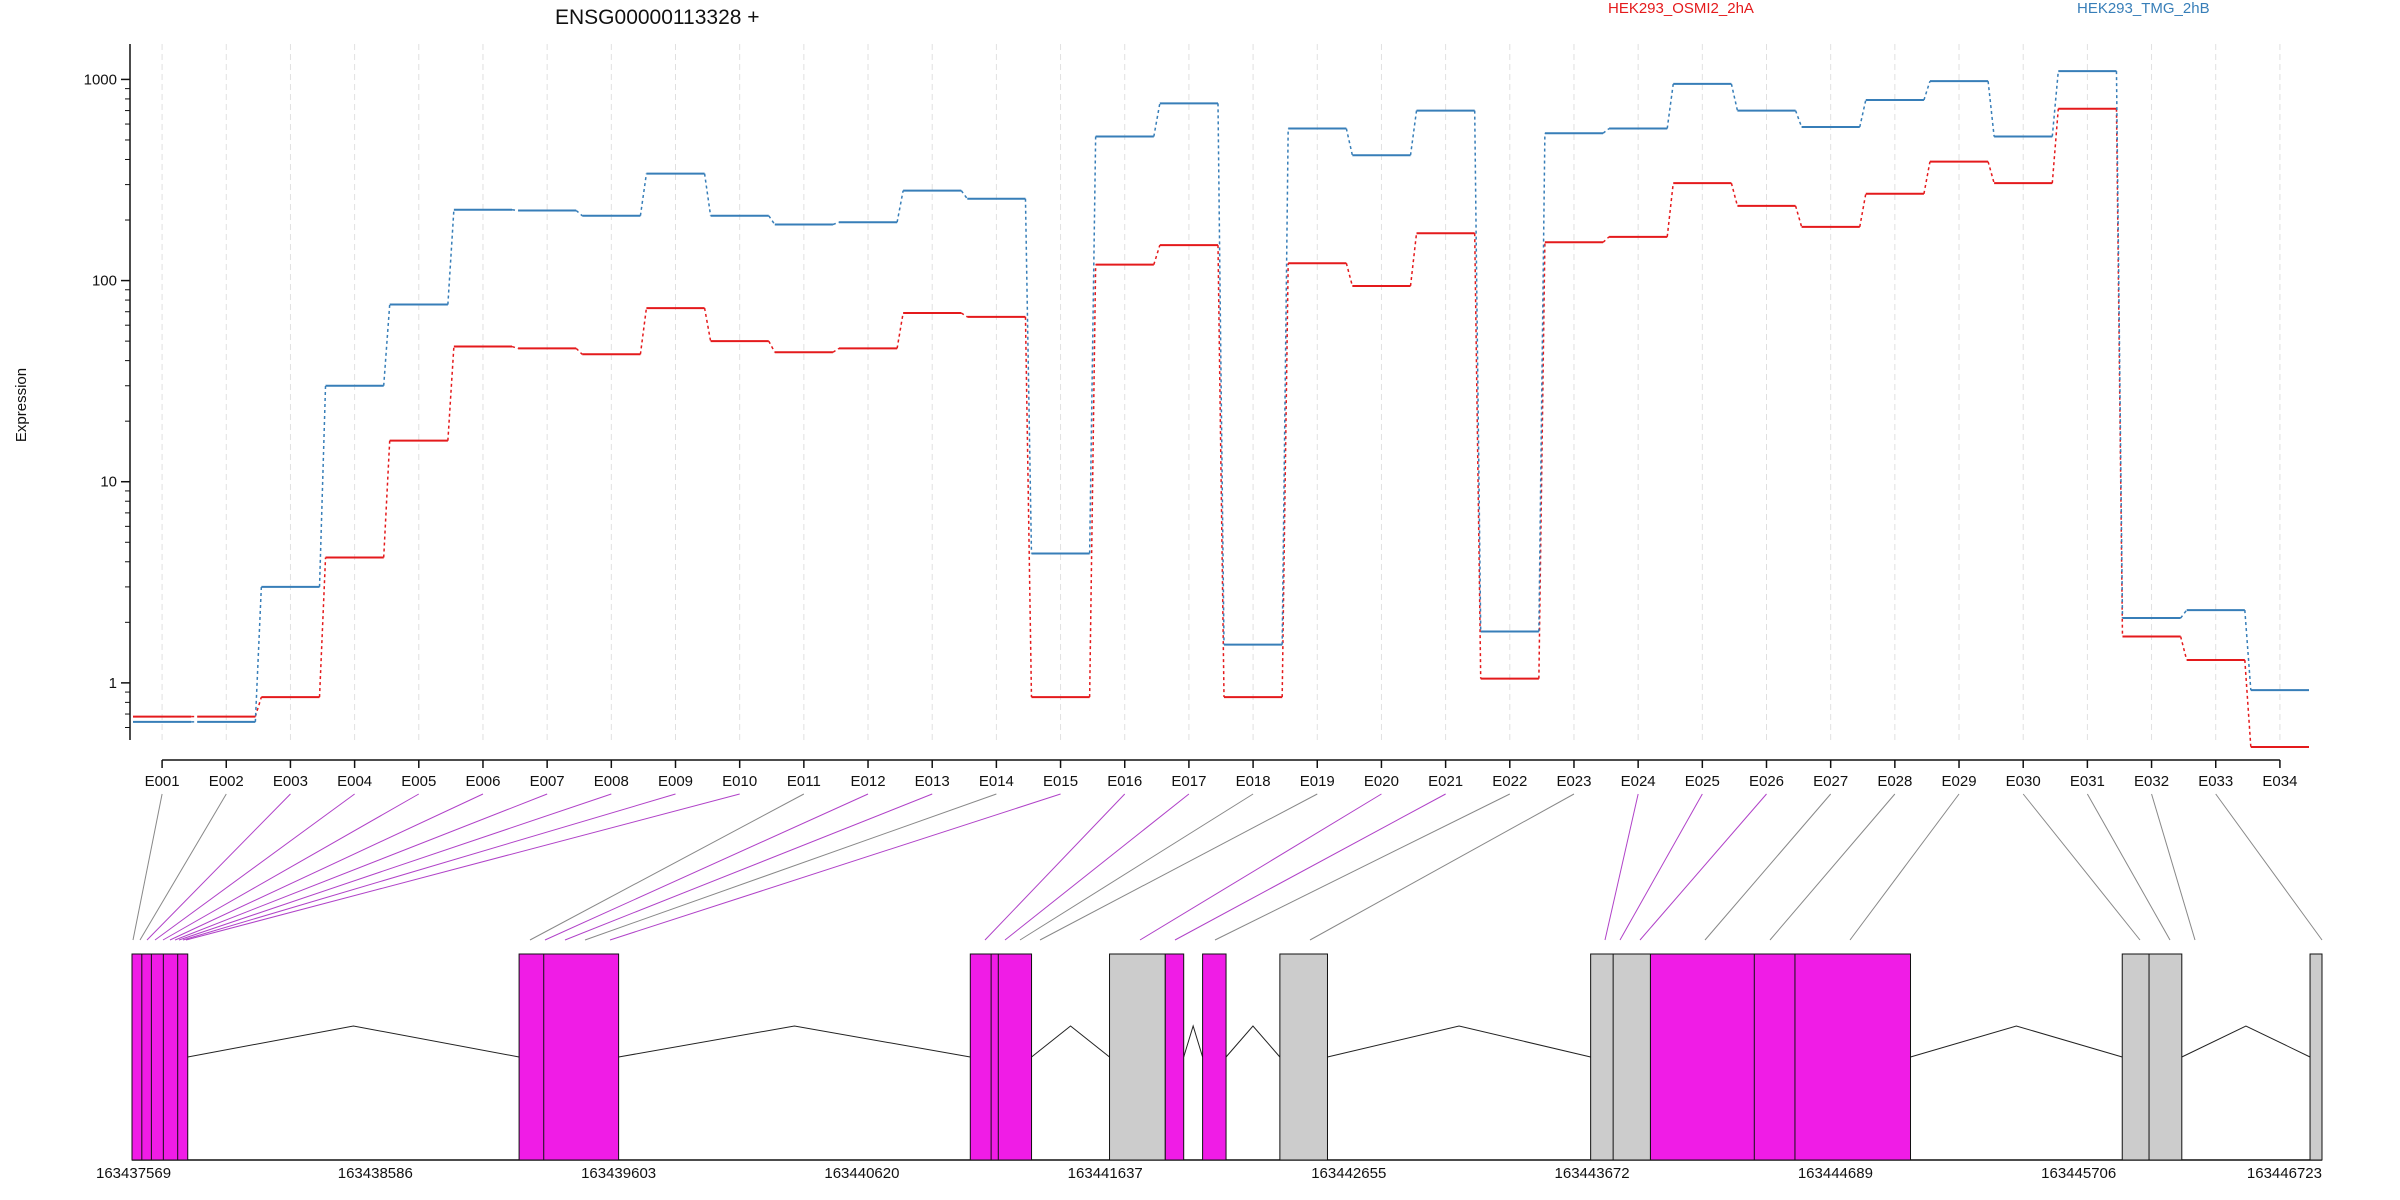  I want to click on exon-connector-E014, so click(790, 867).